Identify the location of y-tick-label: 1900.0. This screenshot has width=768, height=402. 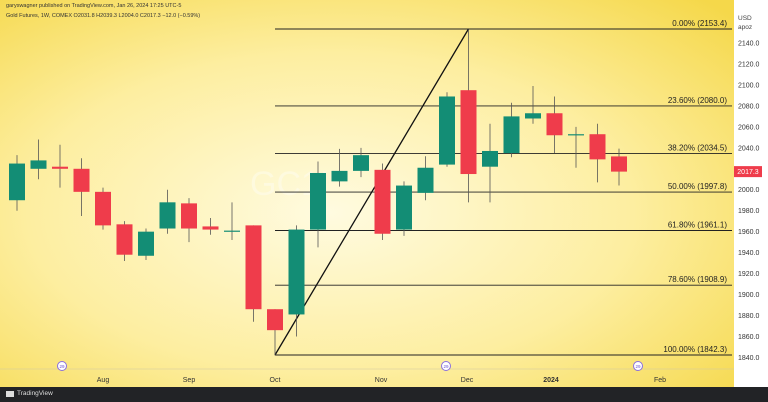
(749, 295).